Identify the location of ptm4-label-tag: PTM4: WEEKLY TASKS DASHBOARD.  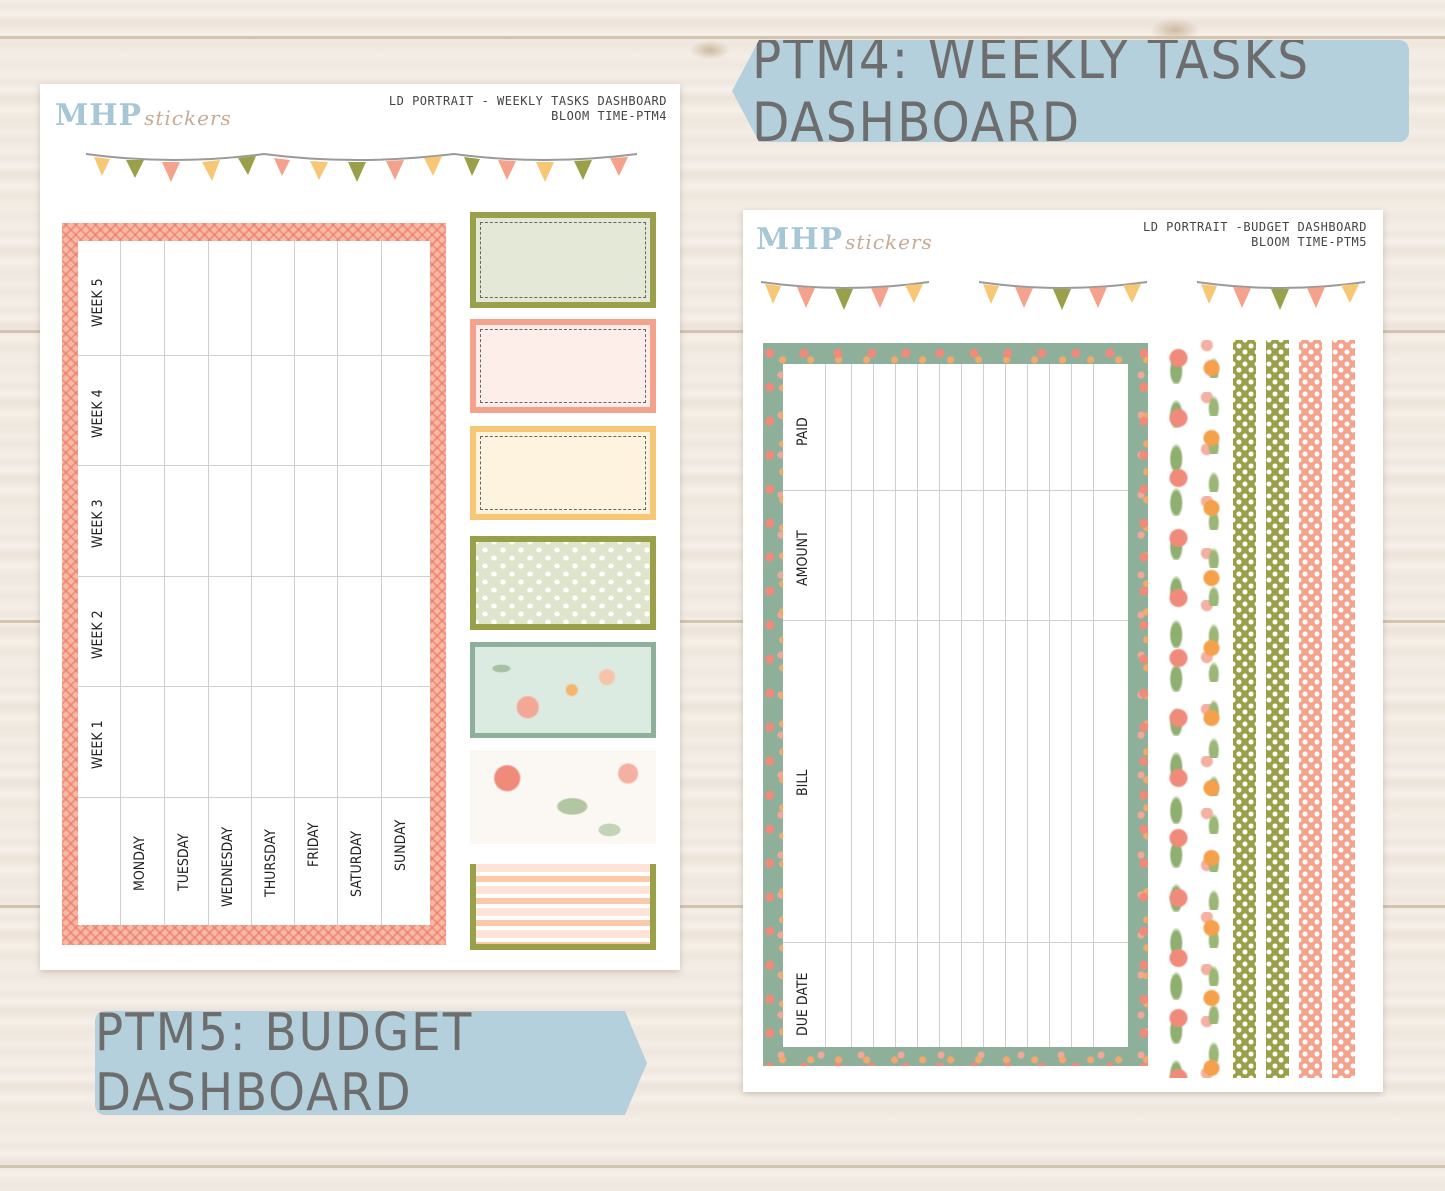
(1070, 91).